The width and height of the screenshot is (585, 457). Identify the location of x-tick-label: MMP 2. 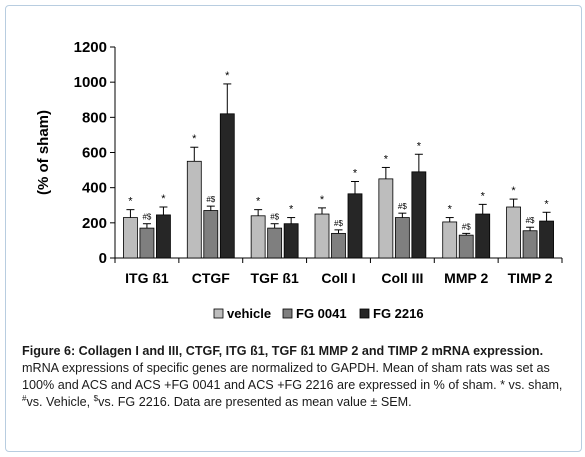
(466, 278).